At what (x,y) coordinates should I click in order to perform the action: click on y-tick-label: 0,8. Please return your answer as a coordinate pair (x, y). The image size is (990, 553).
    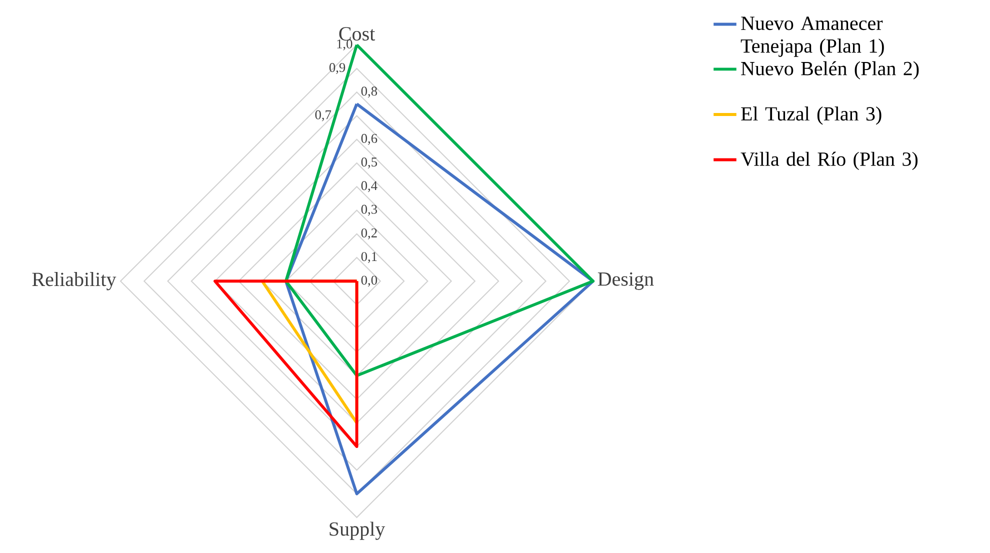
    Looking at the image, I should click on (369, 92).